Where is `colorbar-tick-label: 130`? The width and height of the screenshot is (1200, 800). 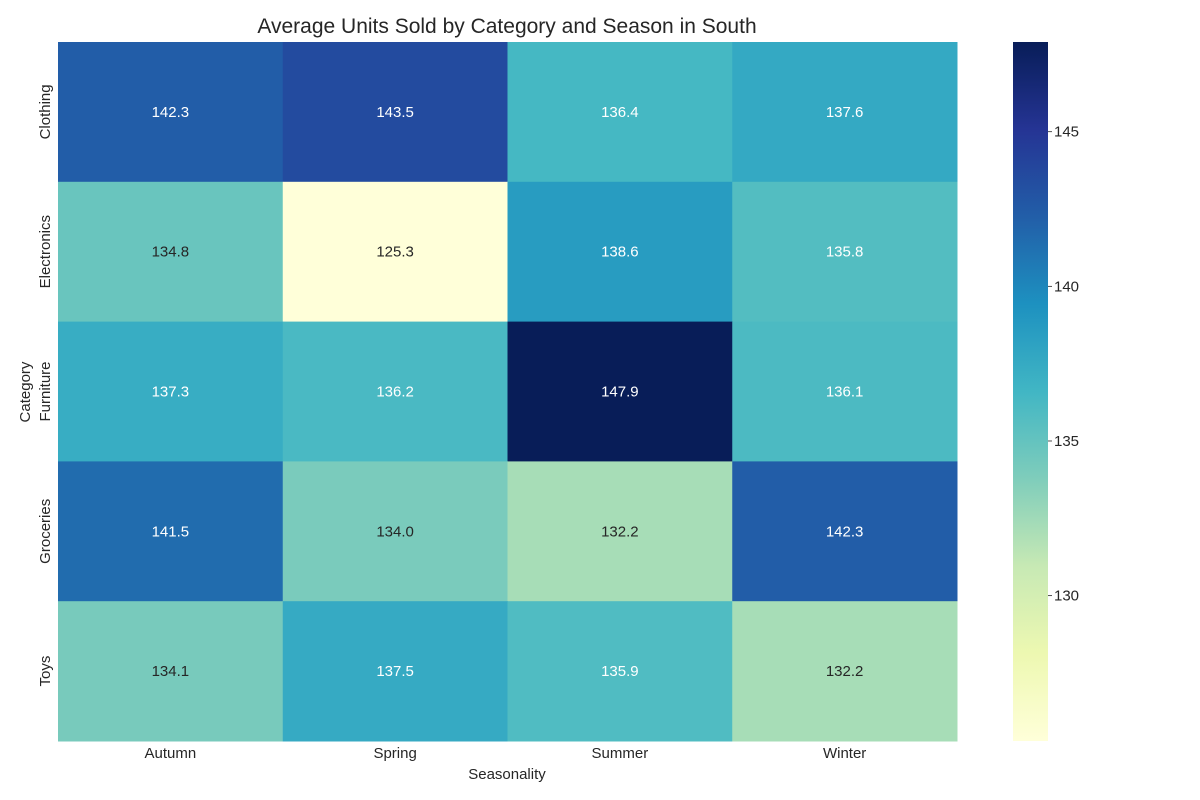 colorbar-tick-label: 130 is located at coordinates (1066, 596).